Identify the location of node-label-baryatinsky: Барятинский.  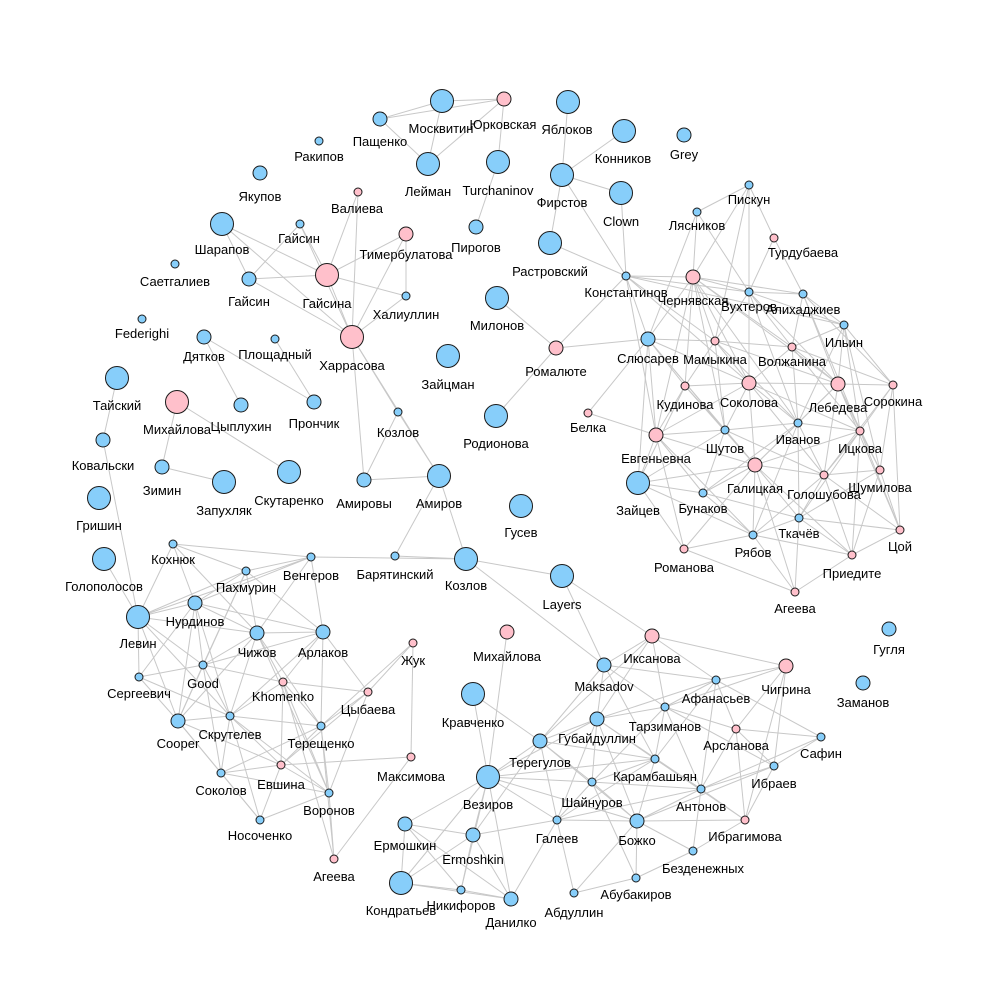
(395, 574).